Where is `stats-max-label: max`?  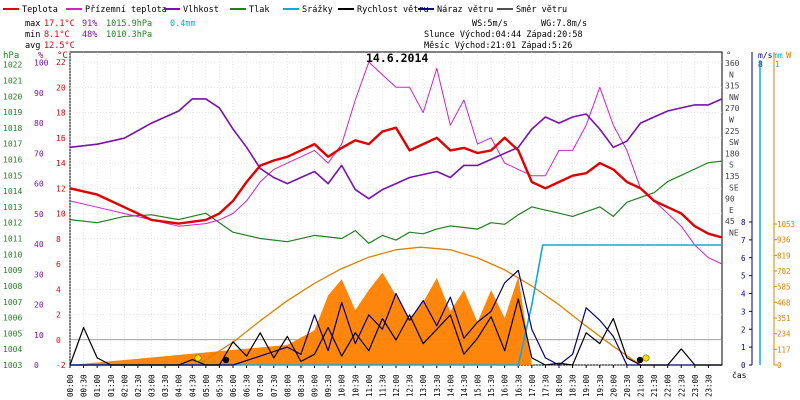 stats-max-label: max is located at coordinates (32, 24).